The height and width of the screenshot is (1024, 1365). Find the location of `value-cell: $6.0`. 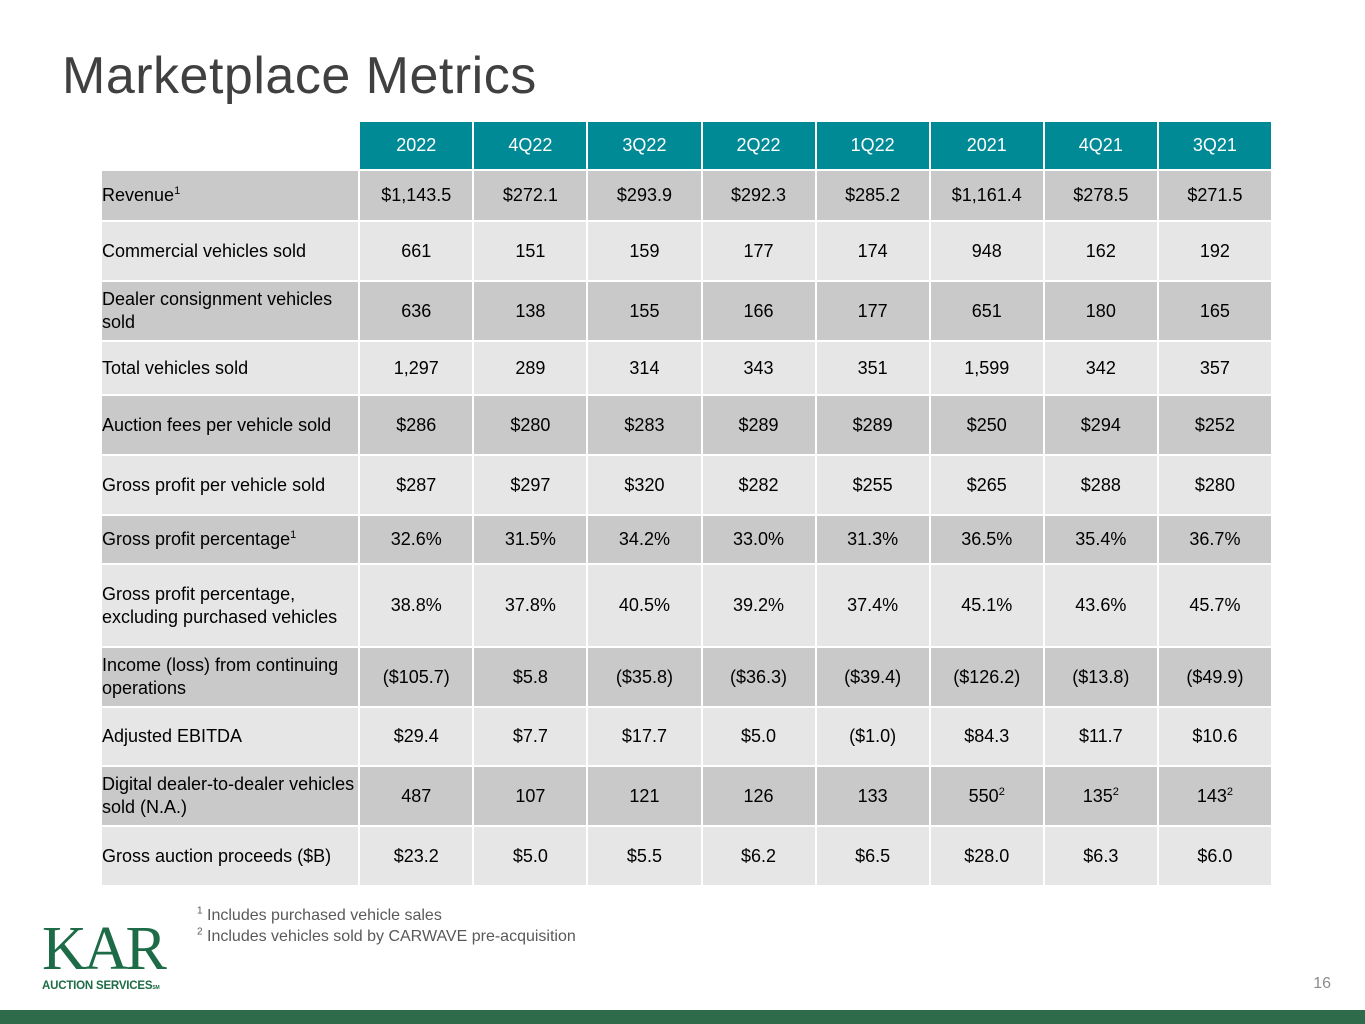

value-cell: $6.0 is located at coordinates (1214, 856).